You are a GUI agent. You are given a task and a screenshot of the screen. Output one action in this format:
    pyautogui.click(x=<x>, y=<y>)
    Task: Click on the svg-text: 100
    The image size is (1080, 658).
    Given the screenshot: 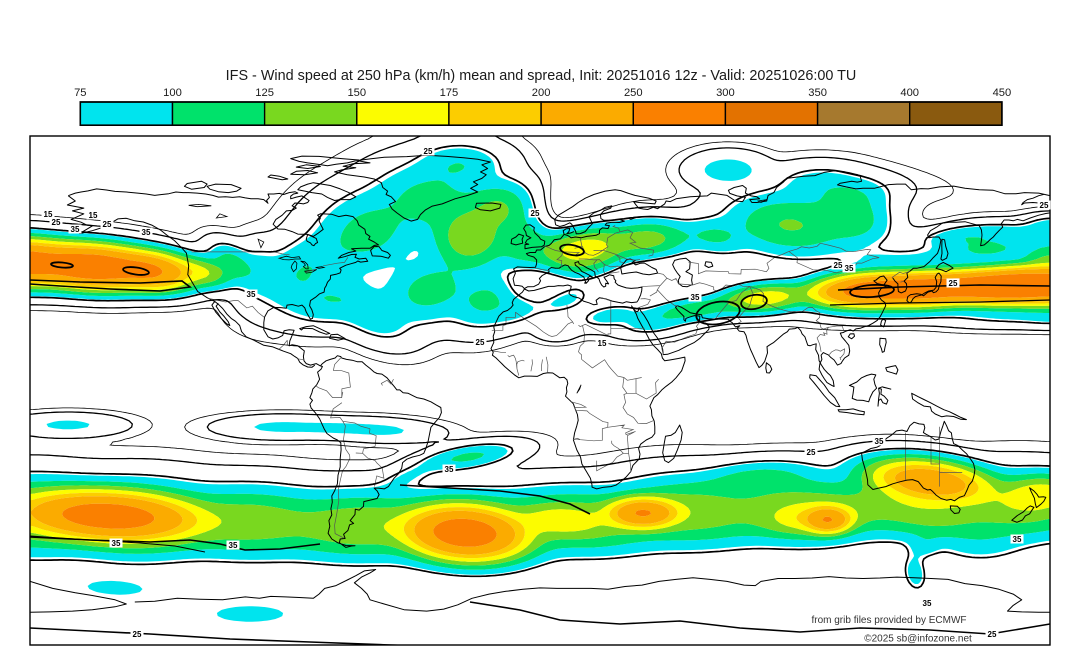 What is the action you would take?
    pyautogui.click(x=172, y=93)
    